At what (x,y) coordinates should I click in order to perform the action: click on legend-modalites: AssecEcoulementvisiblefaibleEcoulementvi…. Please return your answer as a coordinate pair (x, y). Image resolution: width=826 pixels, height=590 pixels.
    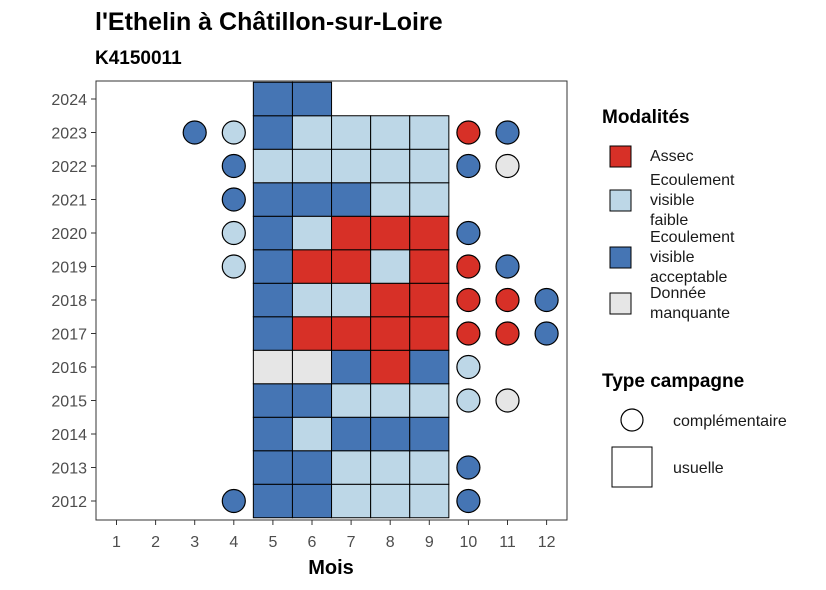
    Looking at the image, I should click on (672, 233).